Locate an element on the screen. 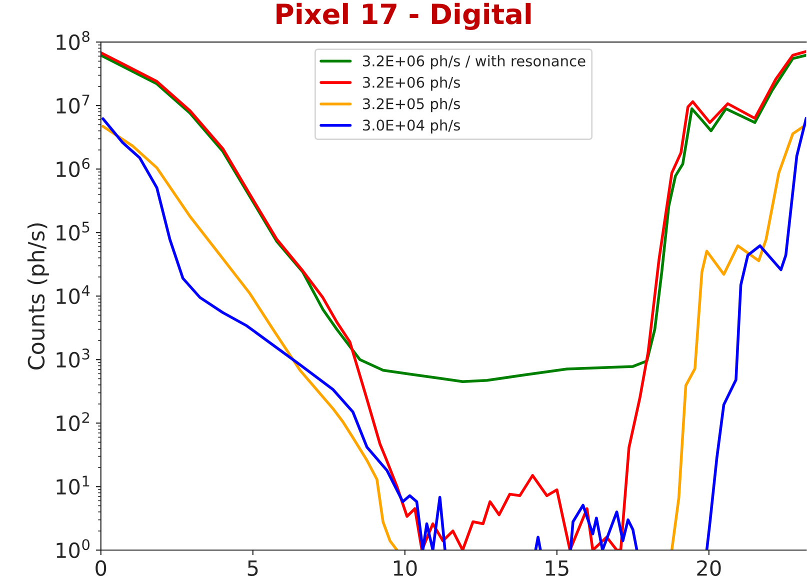 This screenshot has width=807, height=584. x-tick-label: 0 is located at coordinates (101, 568).